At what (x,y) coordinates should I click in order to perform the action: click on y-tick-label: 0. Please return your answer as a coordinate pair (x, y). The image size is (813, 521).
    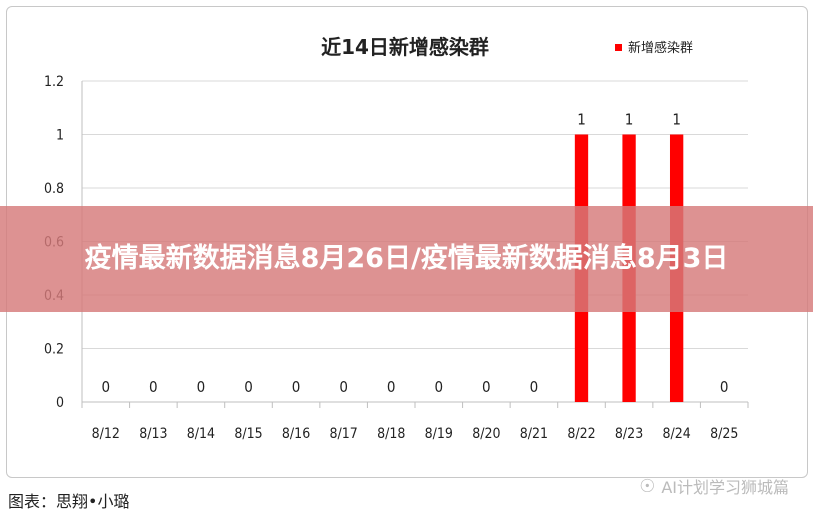
    Looking at the image, I should click on (60, 403).